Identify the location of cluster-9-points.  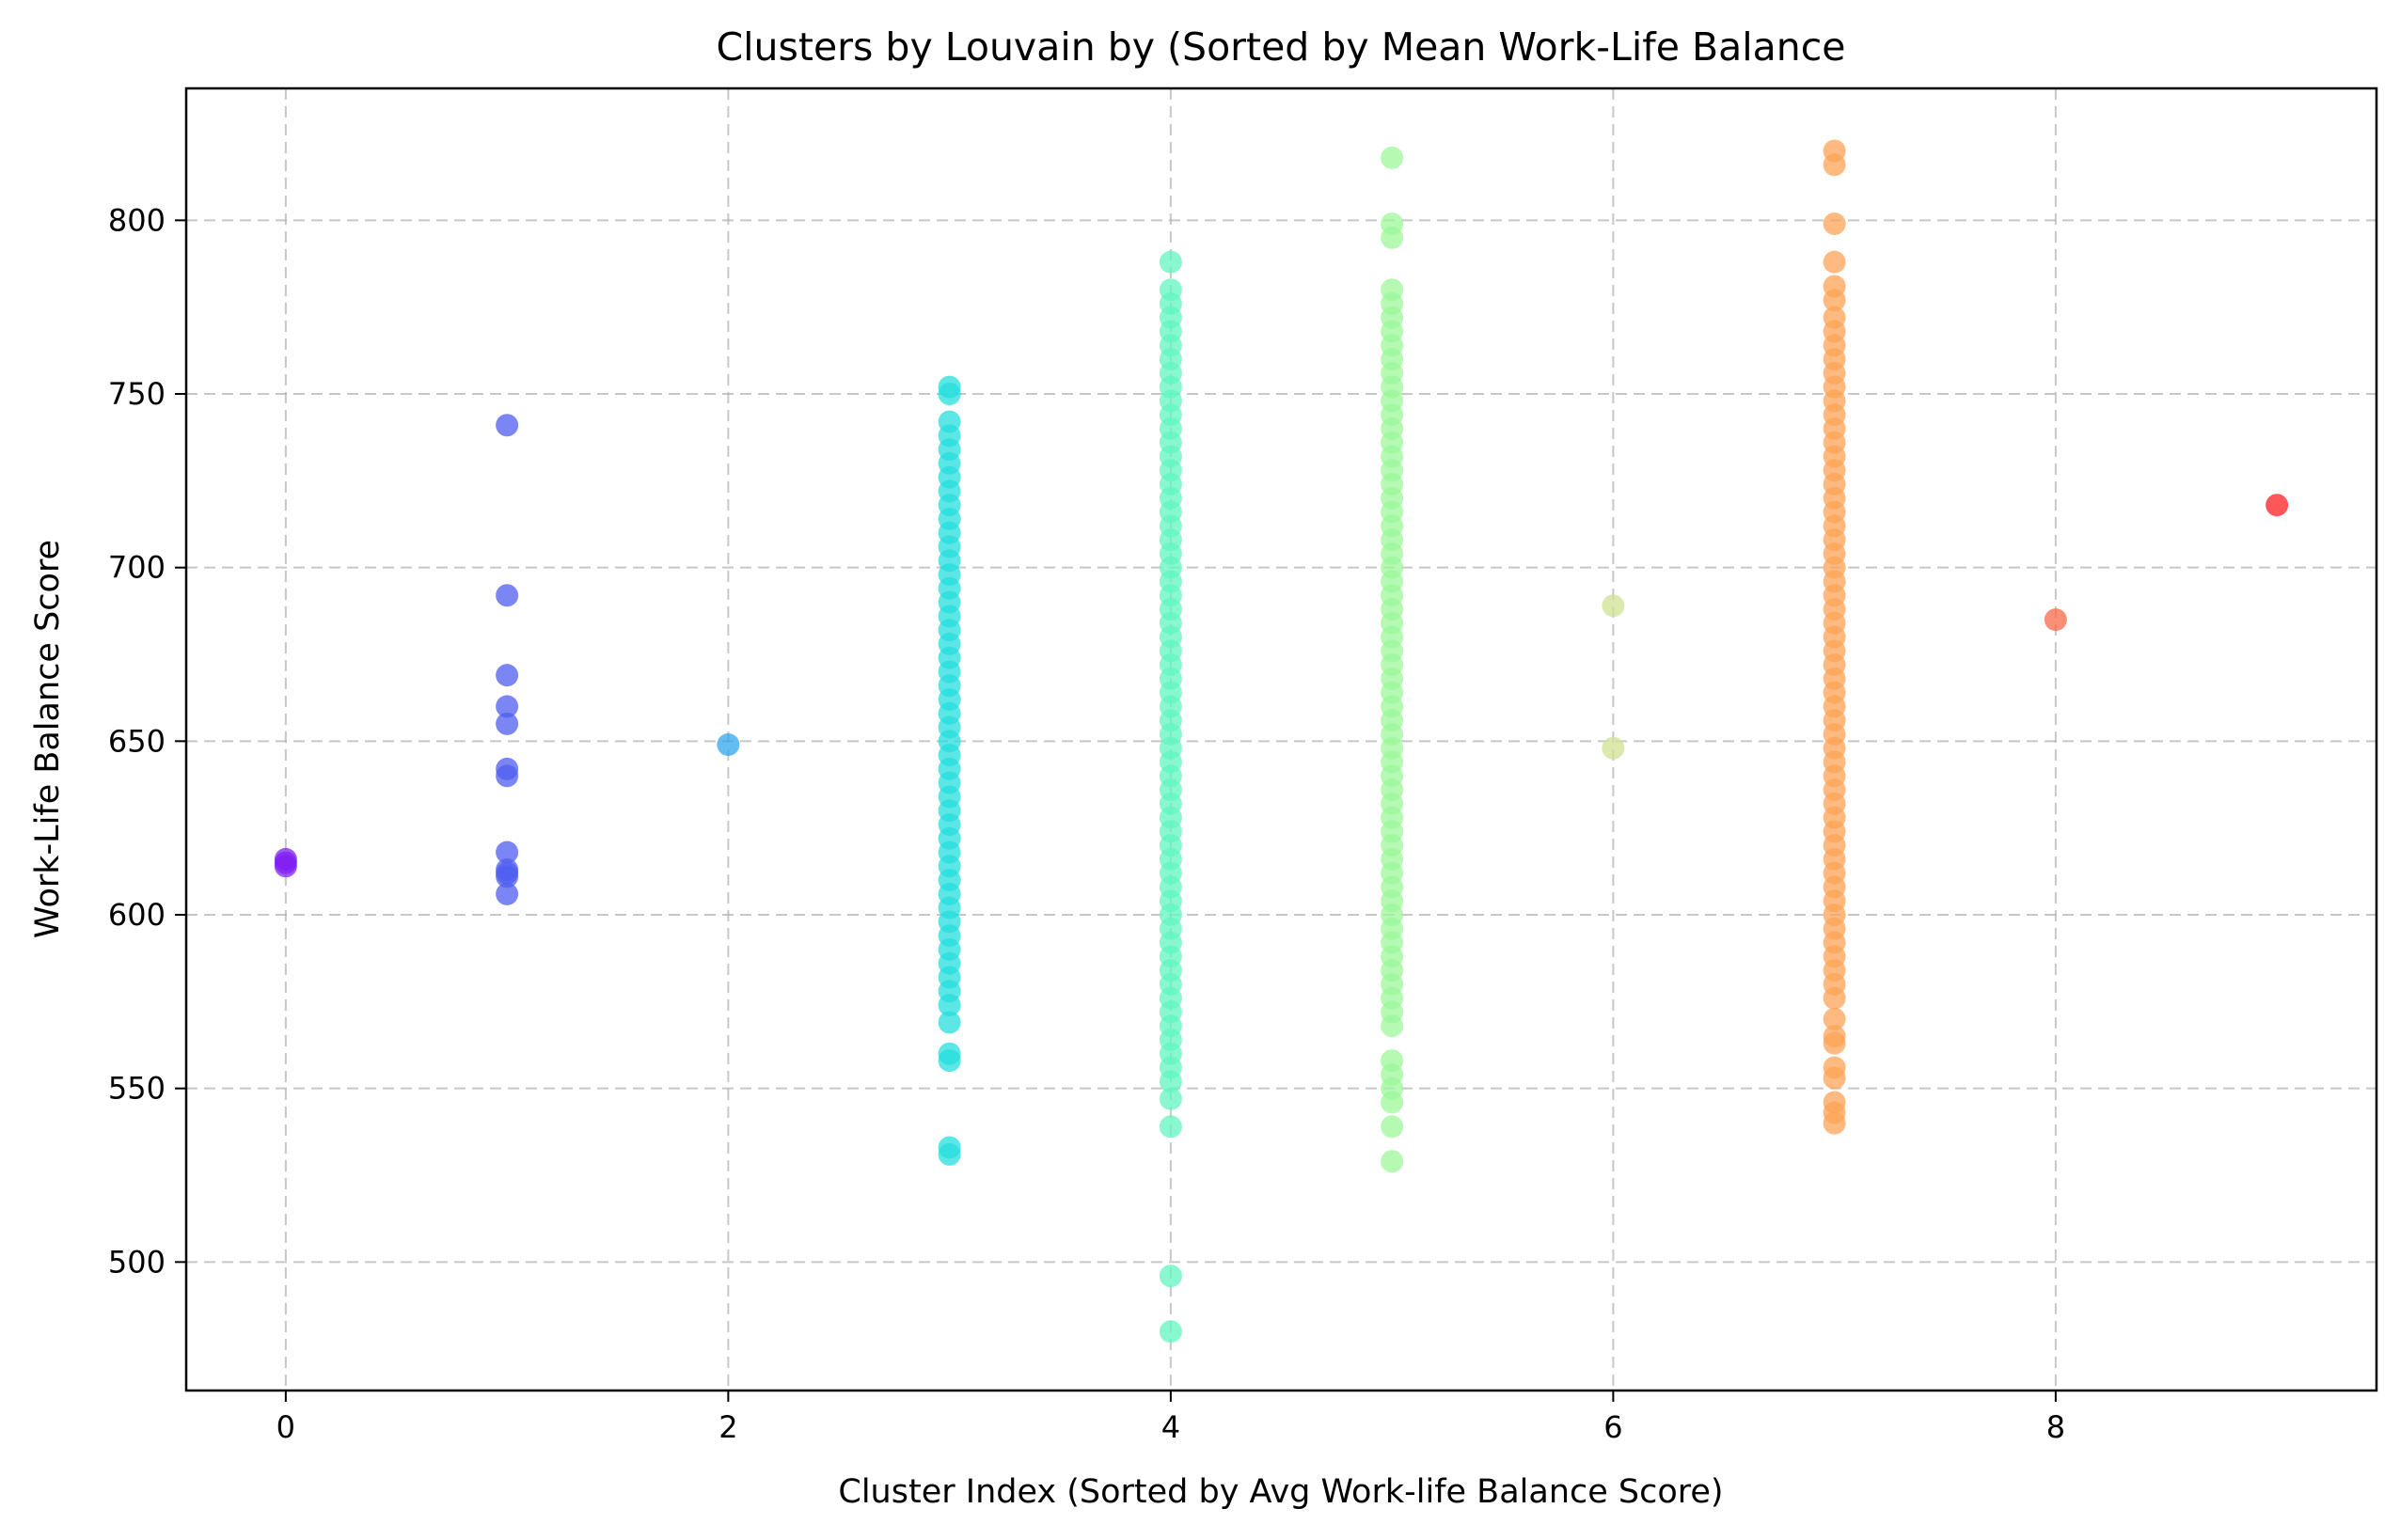
(2277, 506).